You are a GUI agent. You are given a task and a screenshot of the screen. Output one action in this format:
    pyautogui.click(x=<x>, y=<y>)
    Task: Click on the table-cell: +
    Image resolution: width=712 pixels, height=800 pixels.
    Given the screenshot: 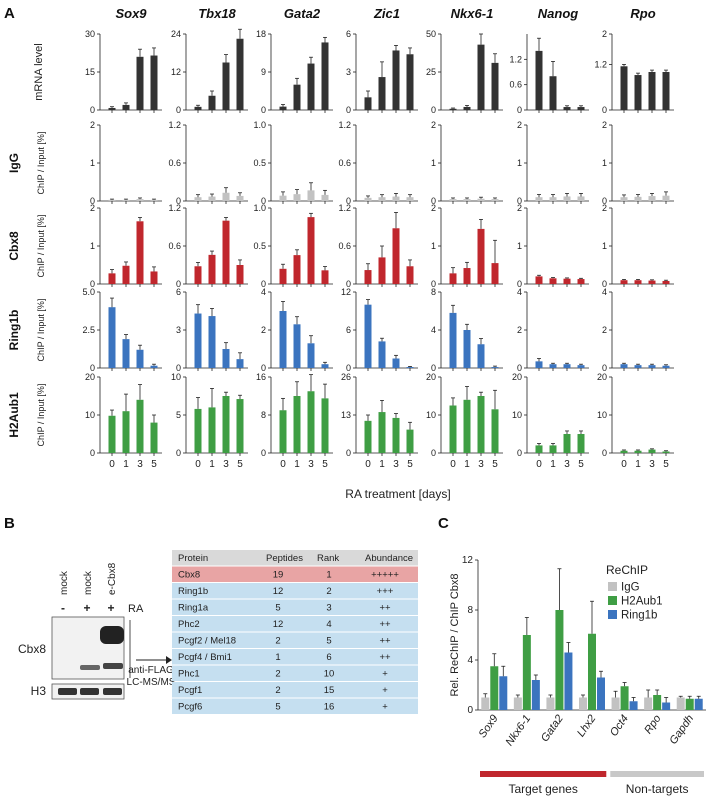 What is the action you would take?
    pyautogui.click(x=385, y=690)
    